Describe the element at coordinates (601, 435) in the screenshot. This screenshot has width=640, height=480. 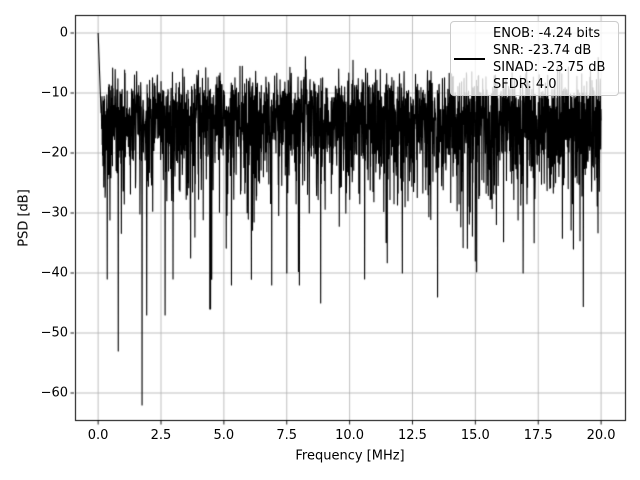
I see `x-tick-label: 20.0` at that location.